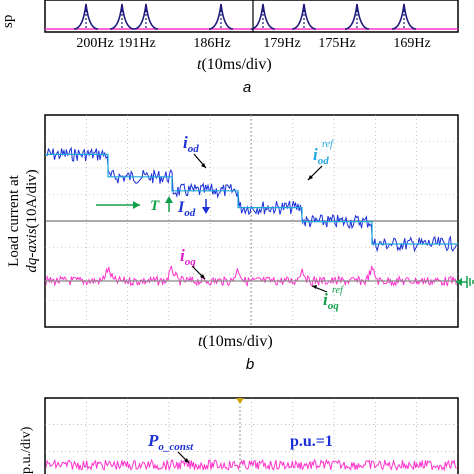 The width and height of the screenshot is (474, 474). What do you see at coordinates (336, 43) in the screenshot?
I see `freq-label: 175Hz` at bounding box center [336, 43].